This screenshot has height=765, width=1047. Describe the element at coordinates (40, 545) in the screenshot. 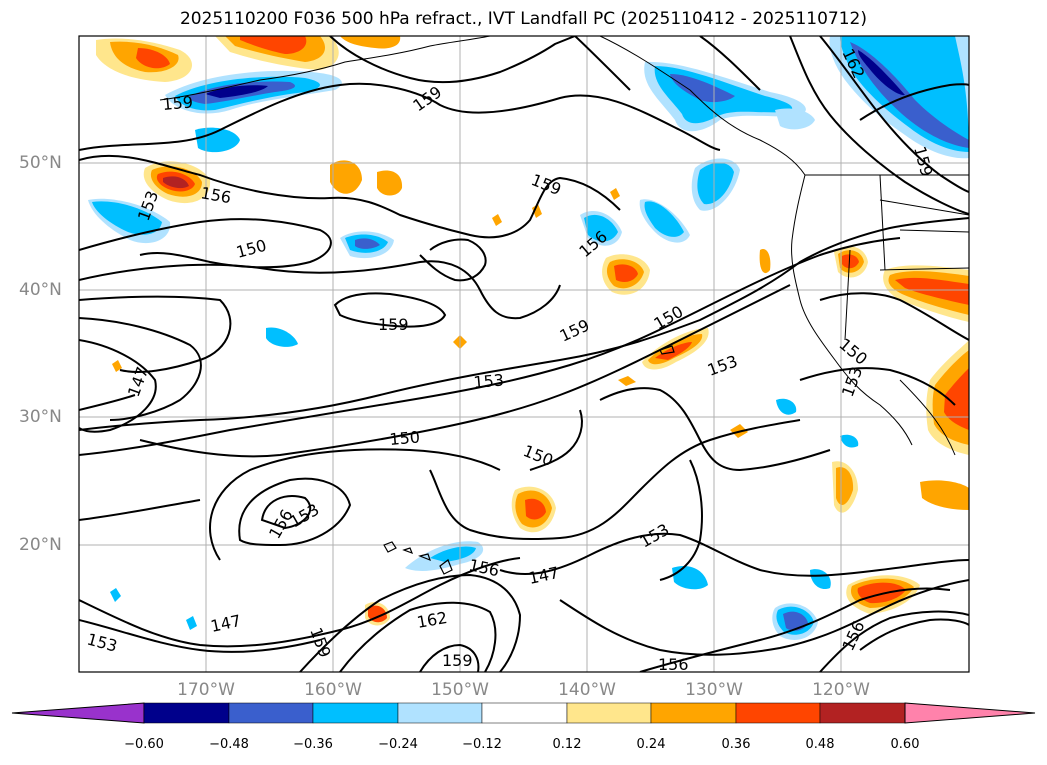

I see `lat-label-20n: 20°N` at that location.